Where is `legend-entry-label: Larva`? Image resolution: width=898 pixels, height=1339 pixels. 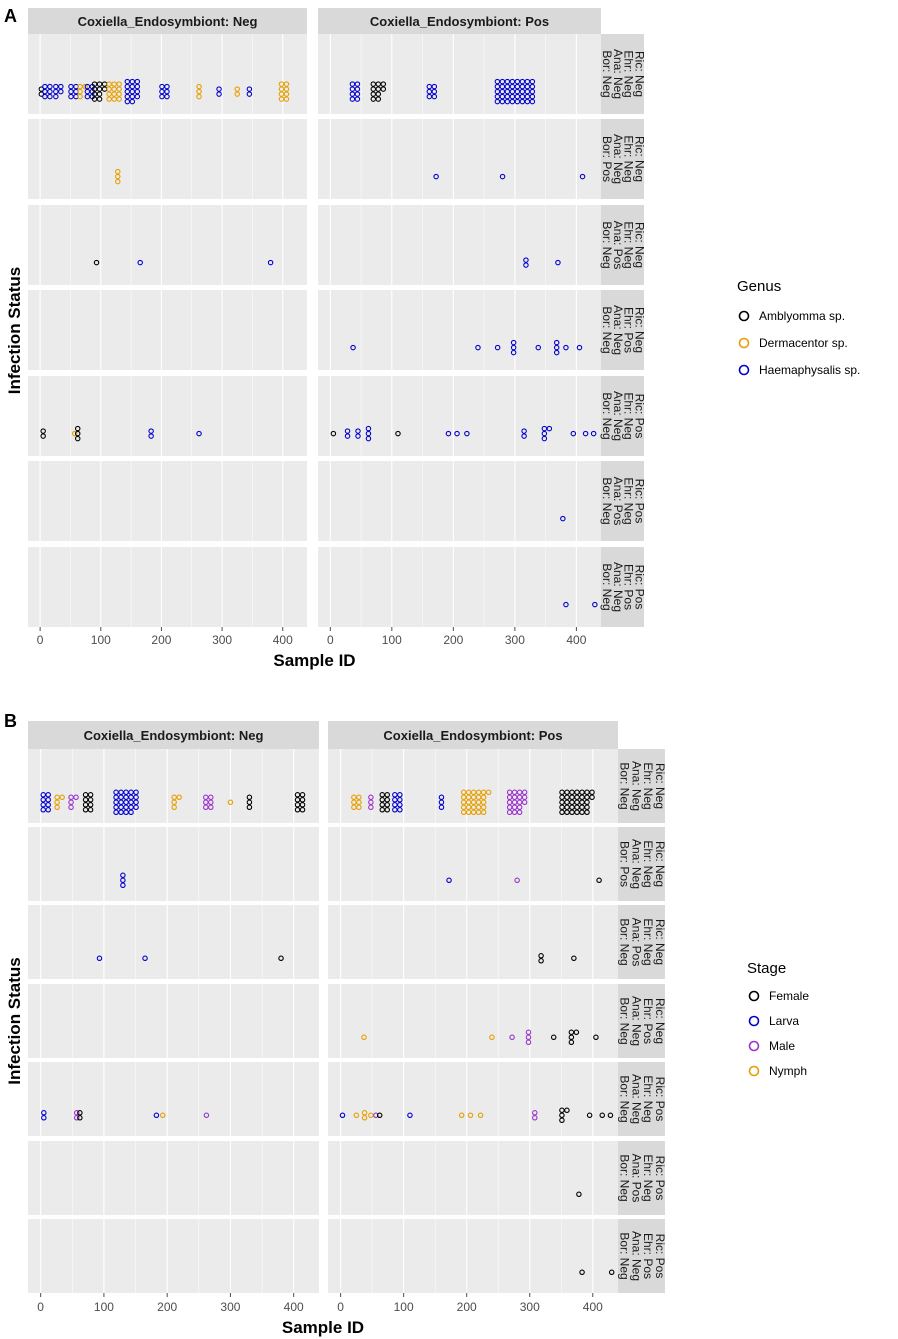 legend-entry-label: Larva is located at coordinates (784, 1021).